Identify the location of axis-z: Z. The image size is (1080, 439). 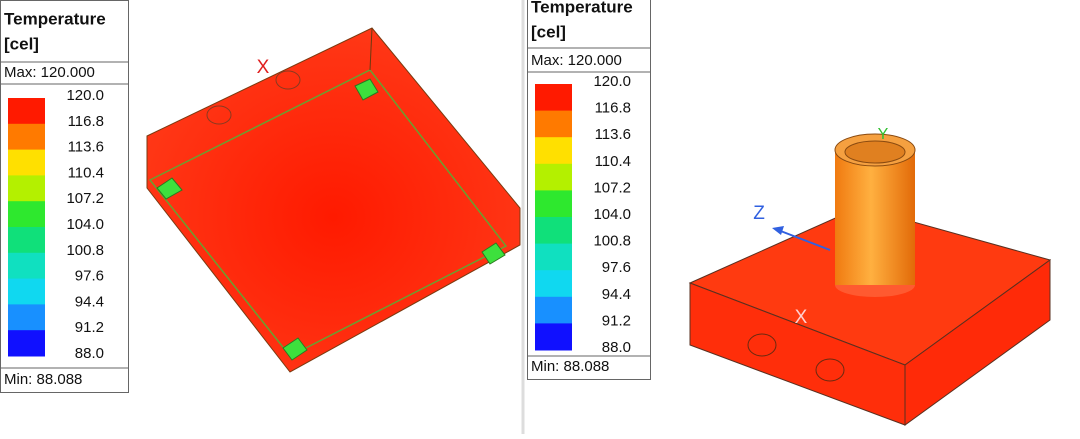
(759, 213).